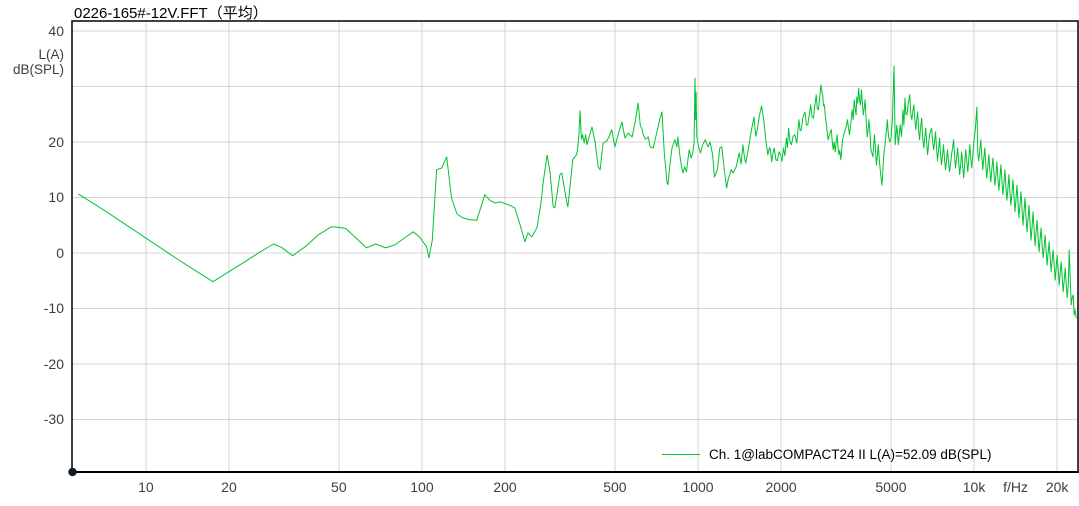  Describe the element at coordinates (51, 54) in the screenshot. I see `y-axis-label-line1: L(A)` at that location.